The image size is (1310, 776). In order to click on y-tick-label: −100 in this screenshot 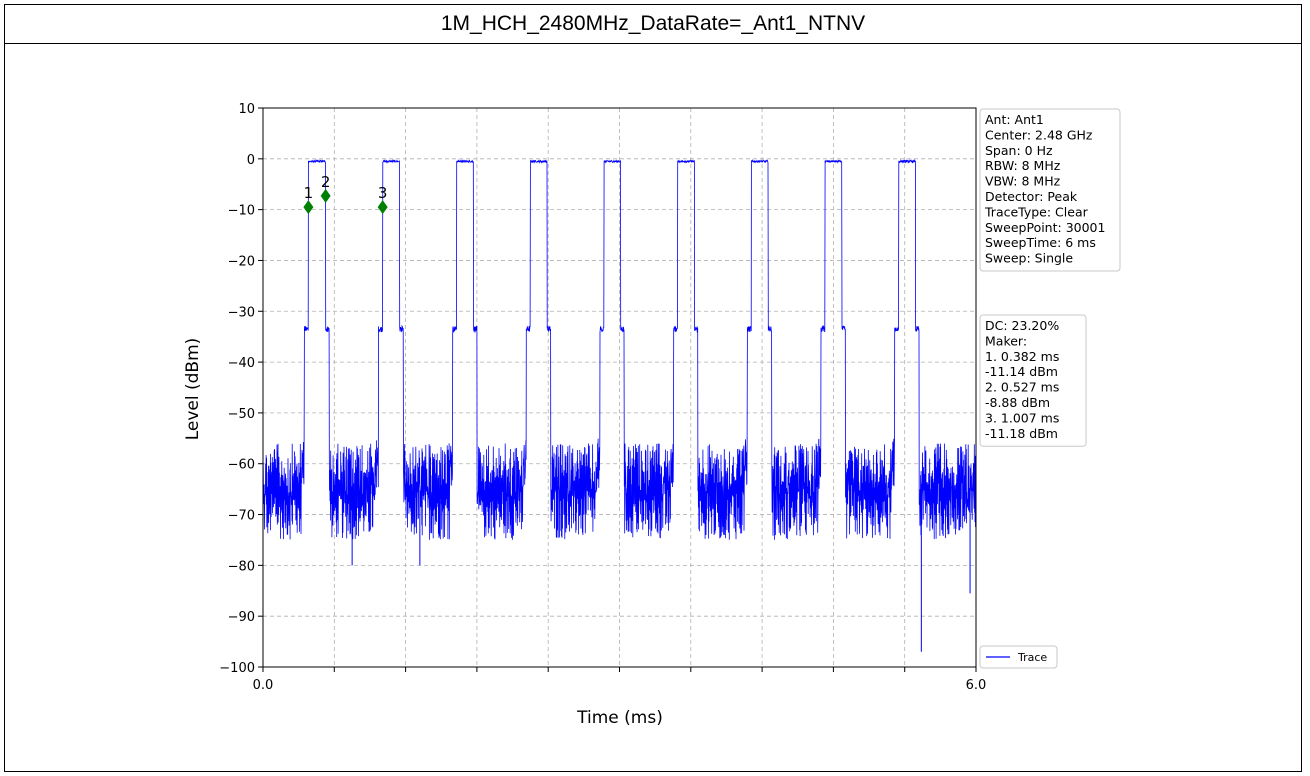, I will do `click(237, 668)`.